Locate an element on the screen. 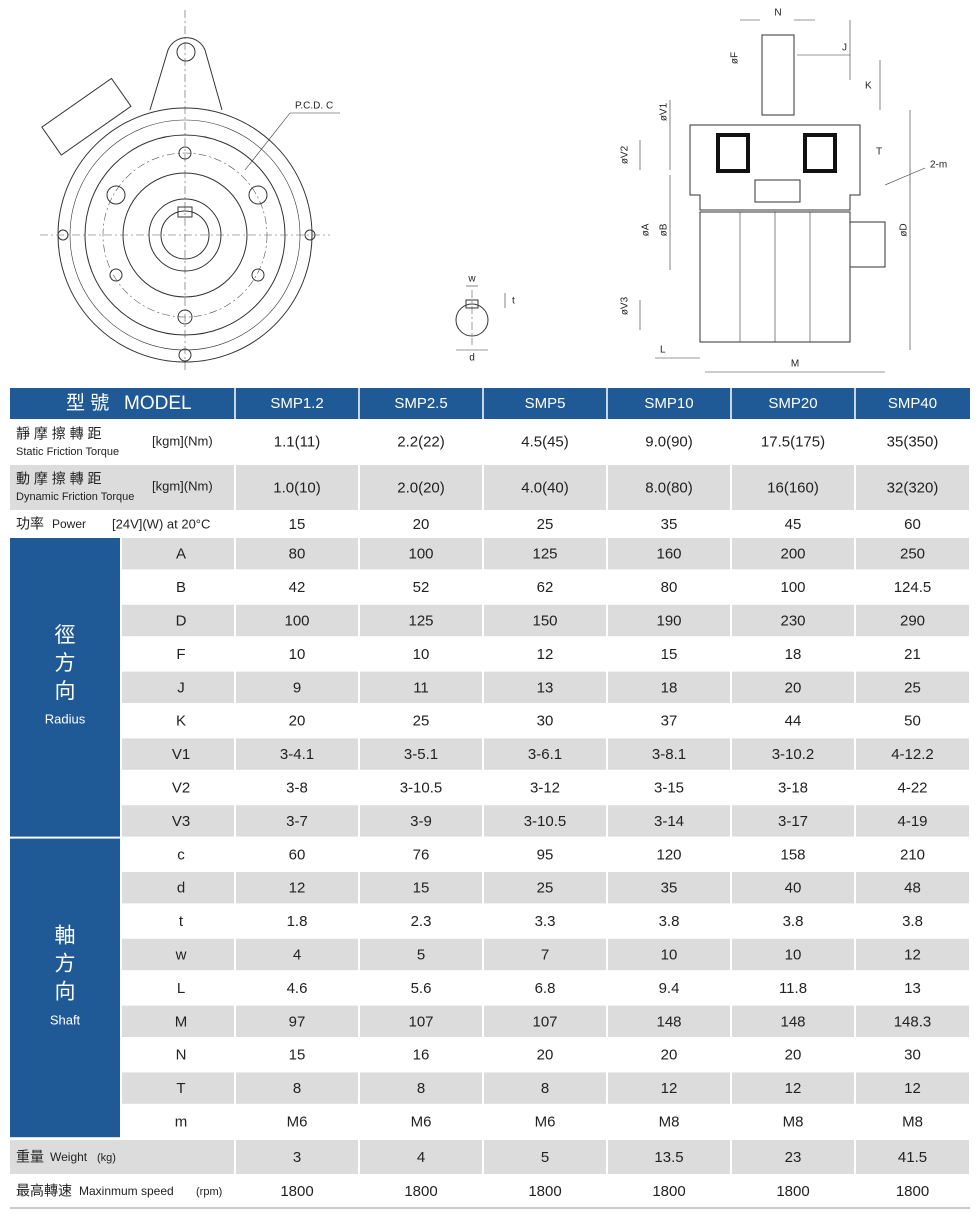  model-name: SMP10 is located at coordinates (668, 403).